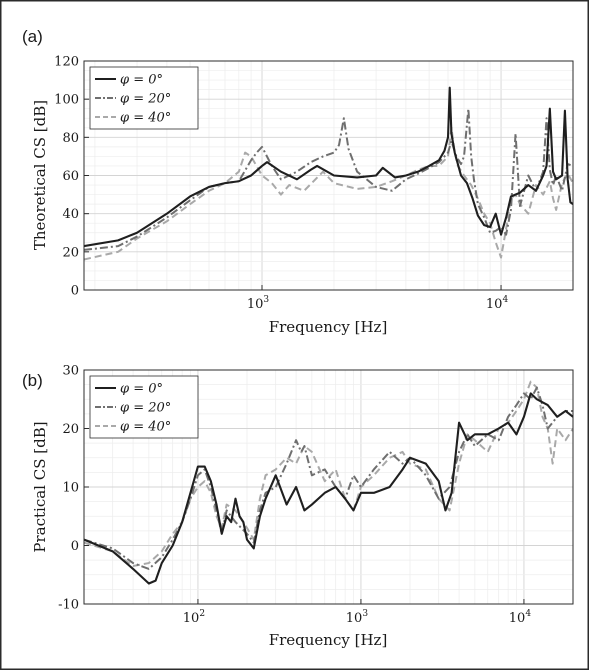 The width and height of the screenshot is (589, 670). What do you see at coordinates (40, 486) in the screenshot?
I see `ylabel-b: Practical CS [dB]` at bounding box center [40, 486].